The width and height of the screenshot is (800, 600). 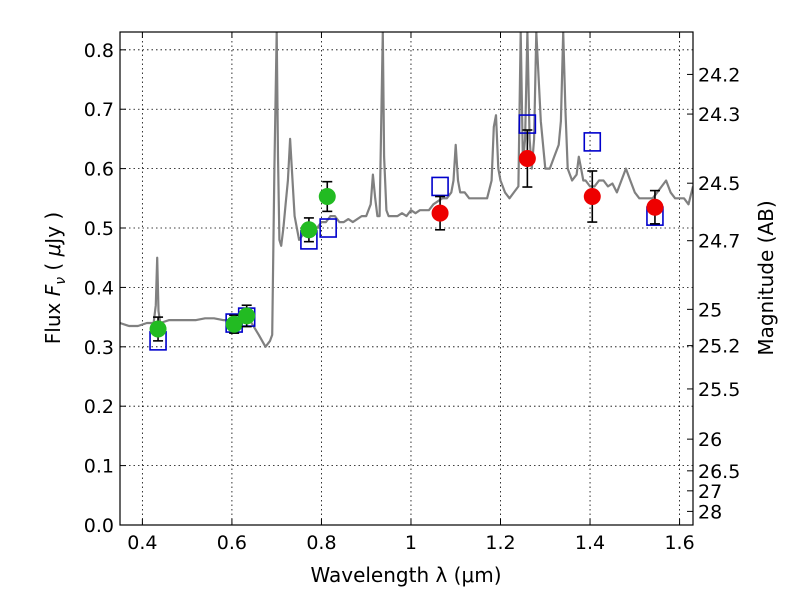 I want to click on mag-tick-label: 24.7, so click(x=719, y=242).